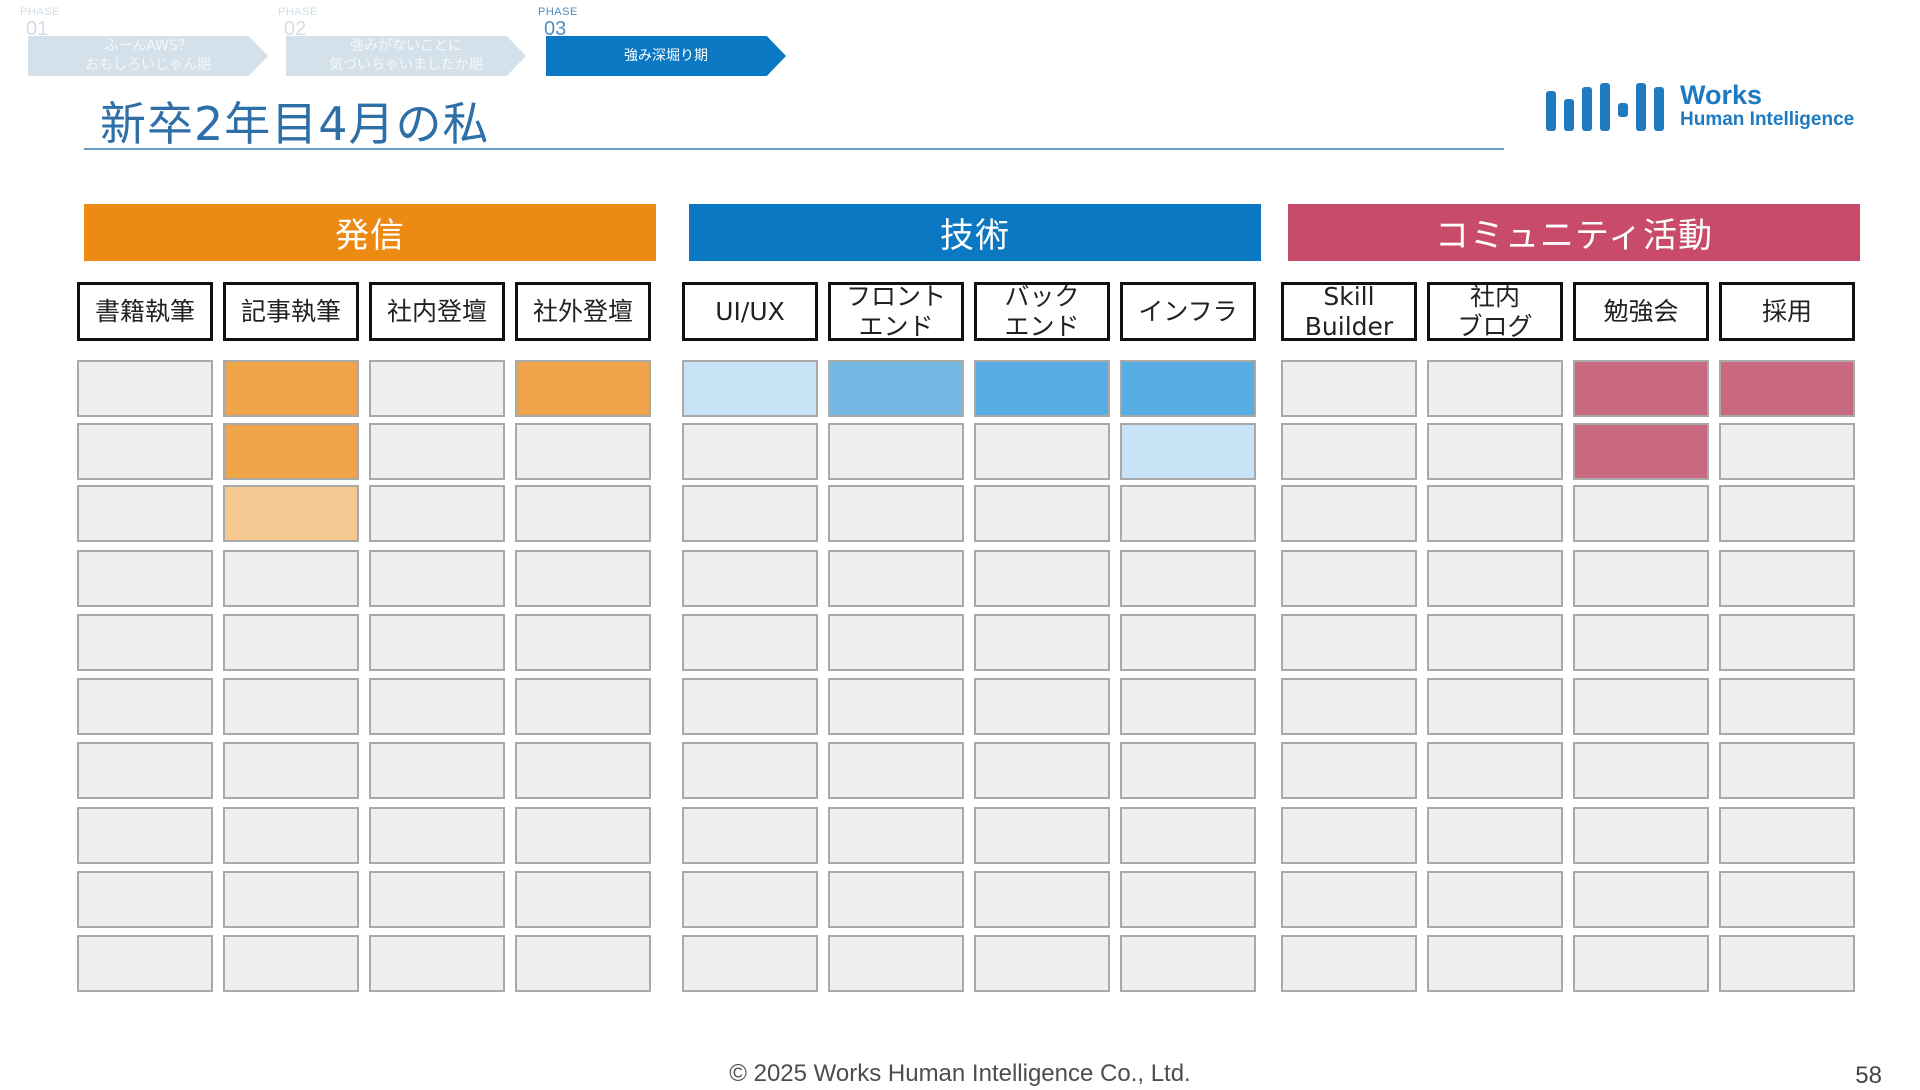 The height and width of the screenshot is (1090, 1920). What do you see at coordinates (1495, 311) in the screenshot?
I see `column-label: 社内 ブログ` at bounding box center [1495, 311].